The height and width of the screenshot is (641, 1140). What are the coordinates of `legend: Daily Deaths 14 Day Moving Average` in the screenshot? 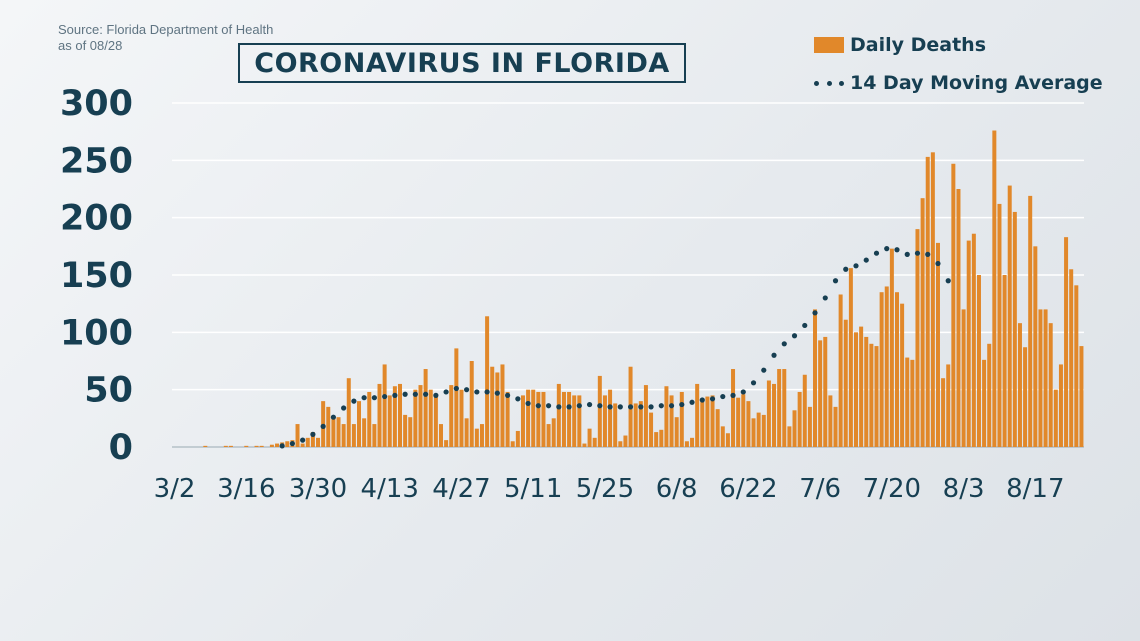 It's located at (958, 64).